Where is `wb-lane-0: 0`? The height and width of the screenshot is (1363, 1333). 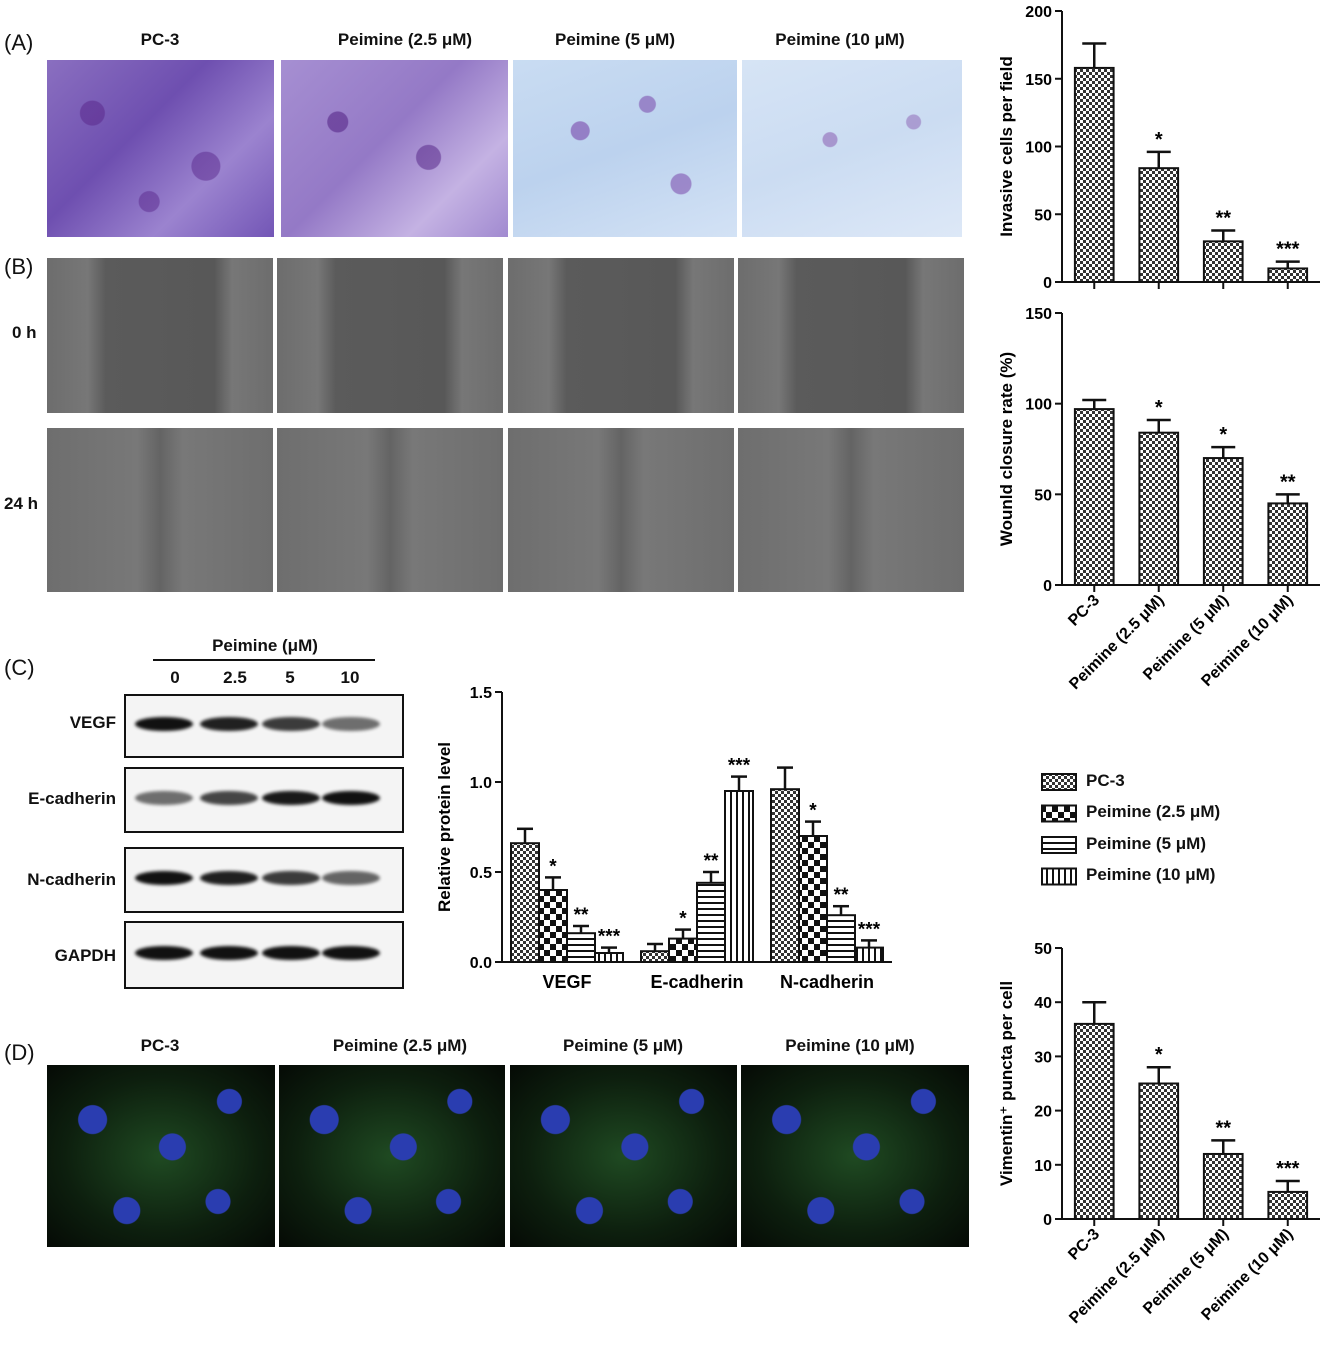
wb-lane-0: 0 is located at coordinates (175, 677).